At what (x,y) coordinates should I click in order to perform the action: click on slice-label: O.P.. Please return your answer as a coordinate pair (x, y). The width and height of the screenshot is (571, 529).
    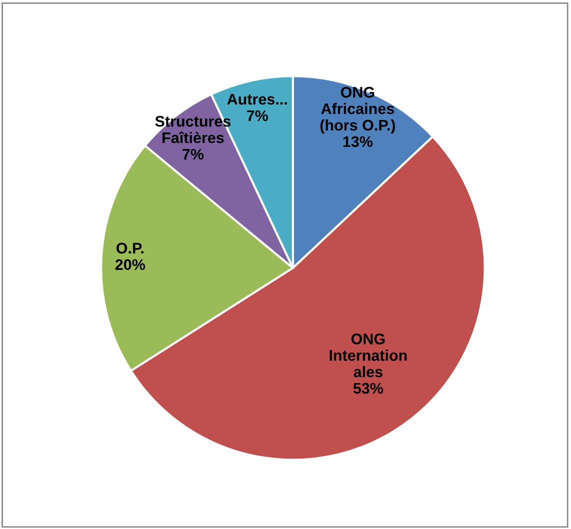
    Looking at the image, I should click on (130, 248).